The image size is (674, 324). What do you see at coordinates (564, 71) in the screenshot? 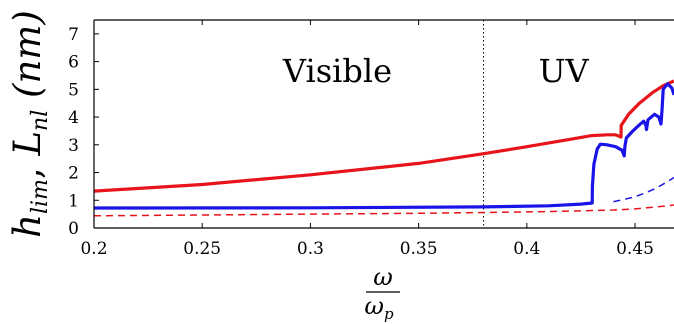
I see `annotation-uv: UV` at bounding box center [564, 71].